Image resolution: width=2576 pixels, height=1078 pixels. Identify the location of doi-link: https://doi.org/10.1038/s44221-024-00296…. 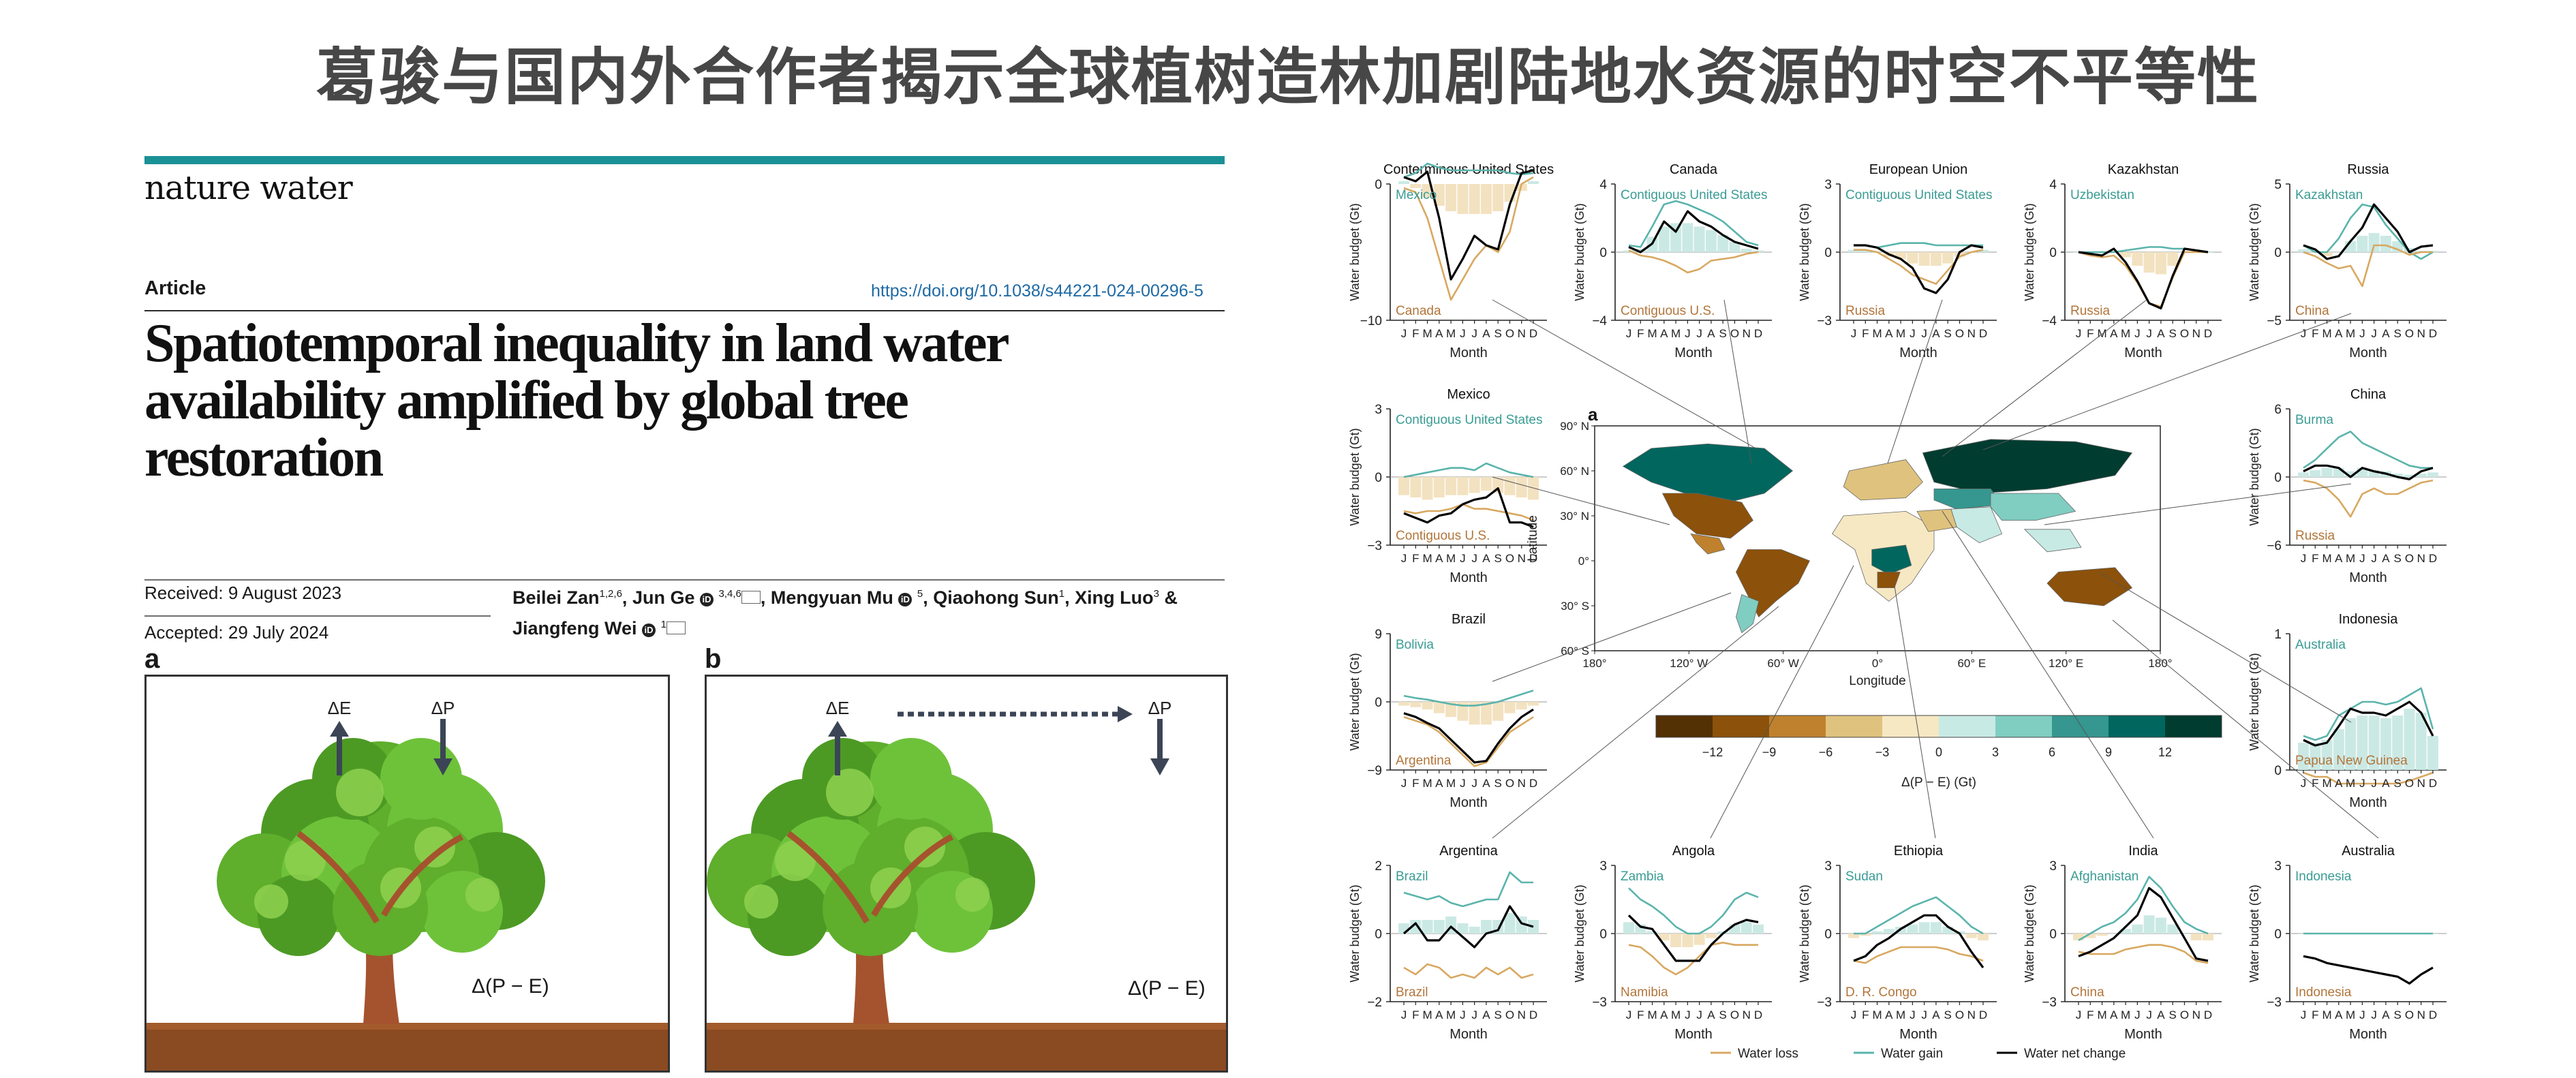
(1037, 291).